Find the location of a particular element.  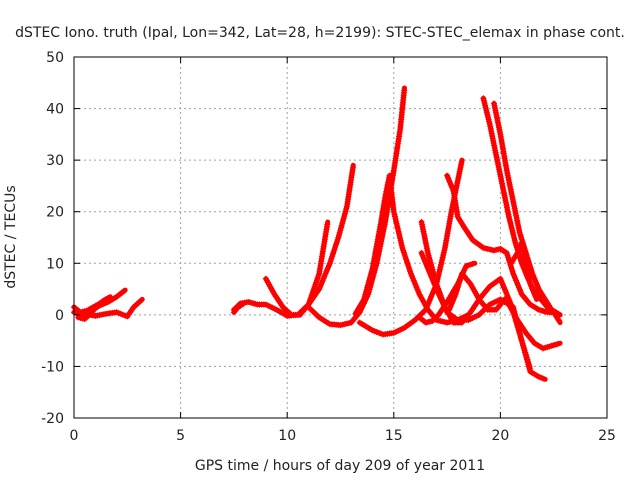

x-tick-label: 15 is located at coordinates (394, 436).